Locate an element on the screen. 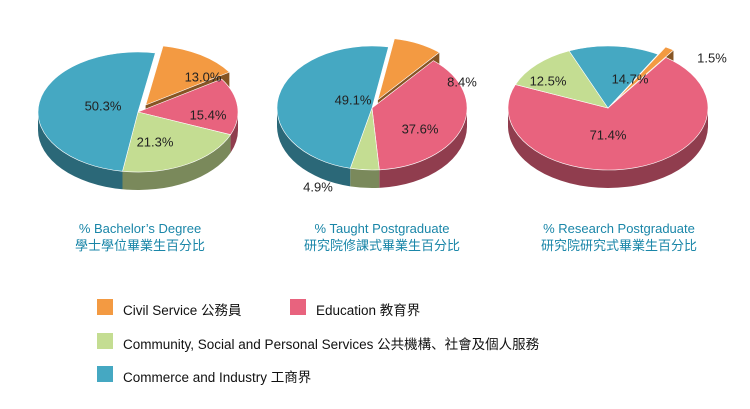  pie-1-slice-side-commerce is located at coordinates (80, 151).